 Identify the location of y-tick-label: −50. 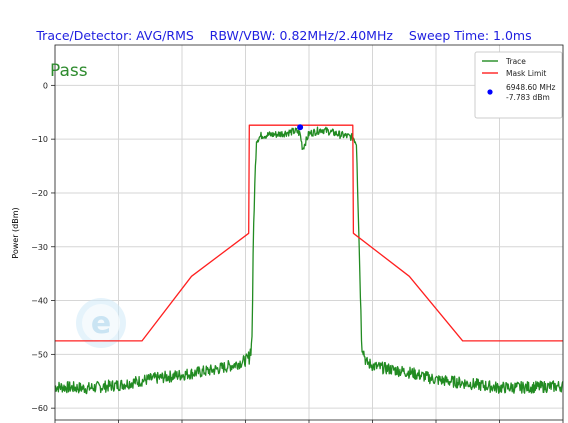
(39, 354).